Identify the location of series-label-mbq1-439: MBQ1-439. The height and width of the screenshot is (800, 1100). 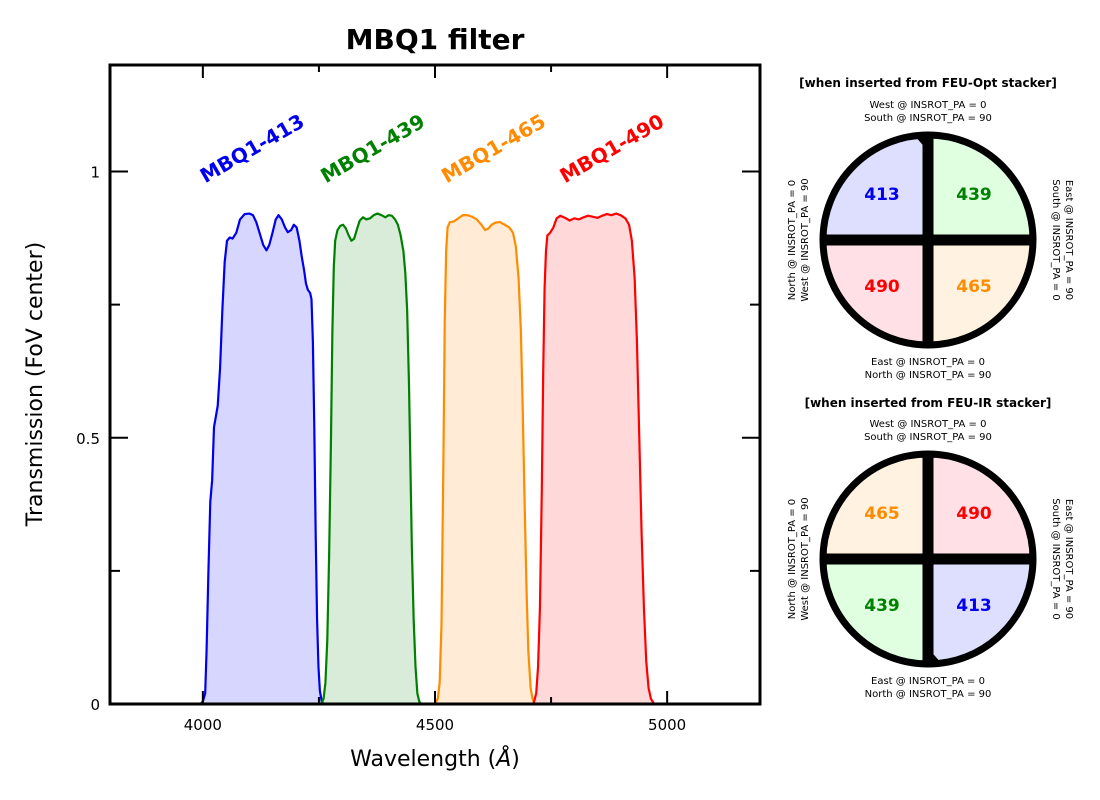
(372, 148).